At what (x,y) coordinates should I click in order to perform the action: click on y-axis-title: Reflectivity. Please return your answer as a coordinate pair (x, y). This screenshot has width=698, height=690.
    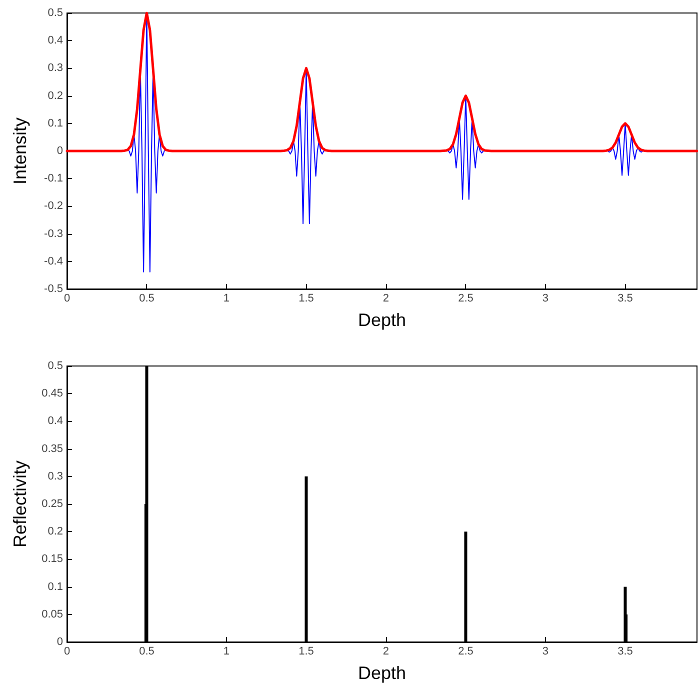
    Looking at the image, I should click on (20, 504).